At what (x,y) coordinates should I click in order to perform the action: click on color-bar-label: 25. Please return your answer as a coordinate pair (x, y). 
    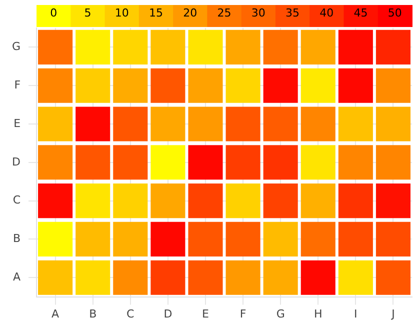
    Looking at the image, I should click on (224, 13).